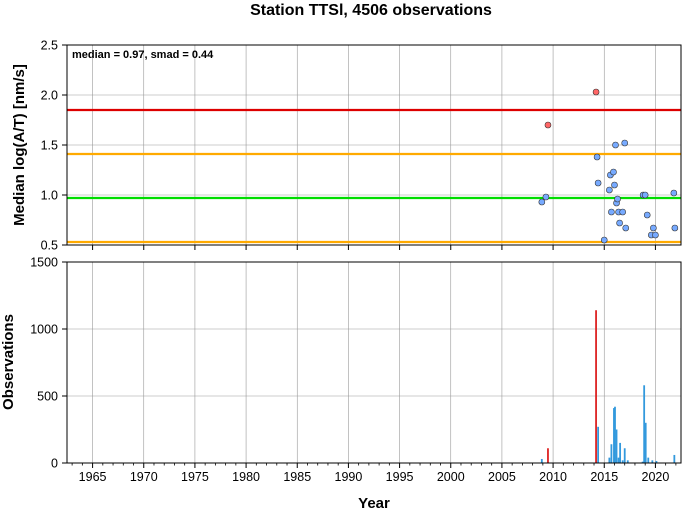 The width and height of the screenshot is (685, 511). Describe the element at coordinates (246, 477) in the screenshot. I see `x-tick-label: 1980` at that location.